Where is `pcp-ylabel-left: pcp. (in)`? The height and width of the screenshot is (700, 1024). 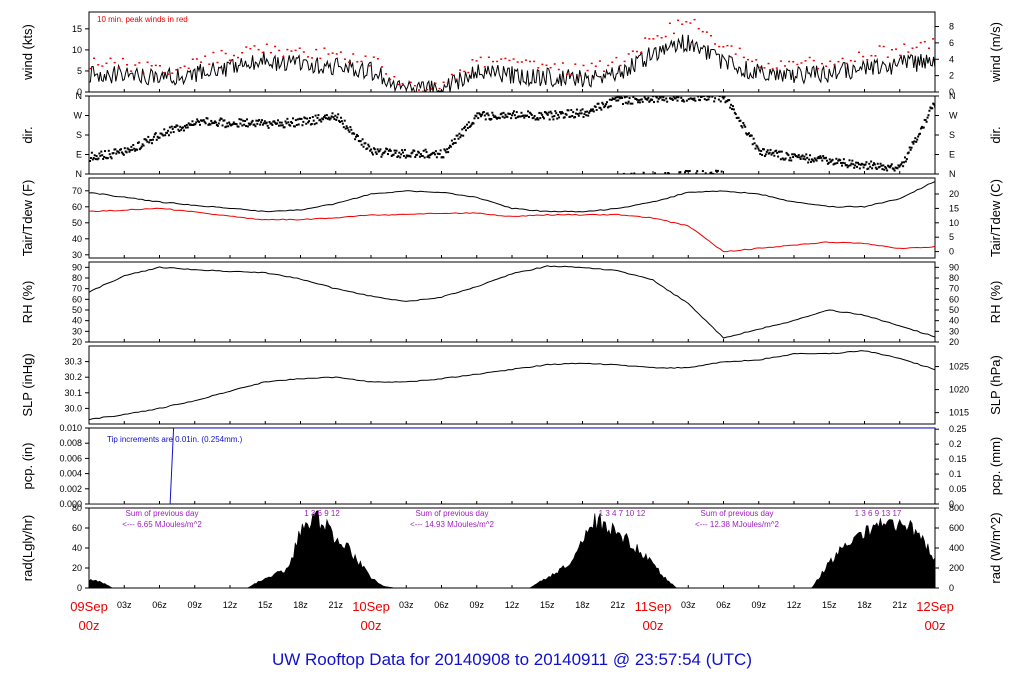
pcp-ylabel-left: pcp. (in) is located at coordinates (27, 466).